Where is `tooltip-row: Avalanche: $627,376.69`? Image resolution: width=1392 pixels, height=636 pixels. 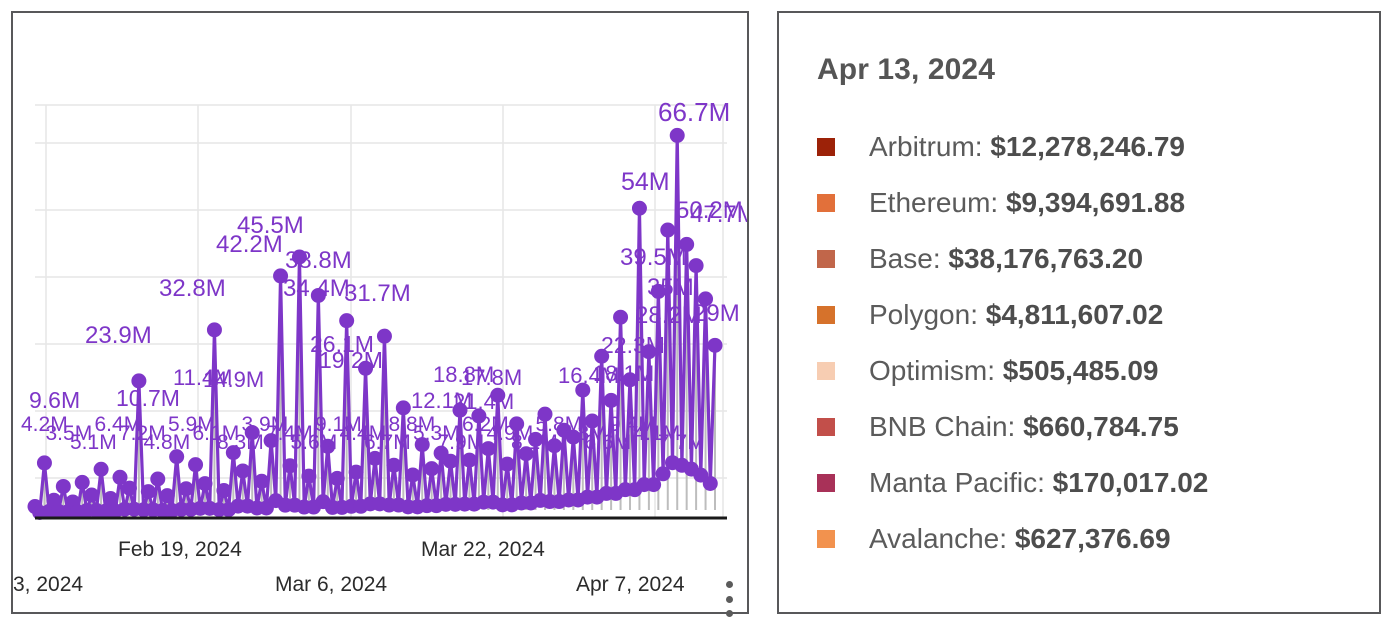
tooltip-row: Avalanche: $627,376.69 is located at coordinates (1098, 539).